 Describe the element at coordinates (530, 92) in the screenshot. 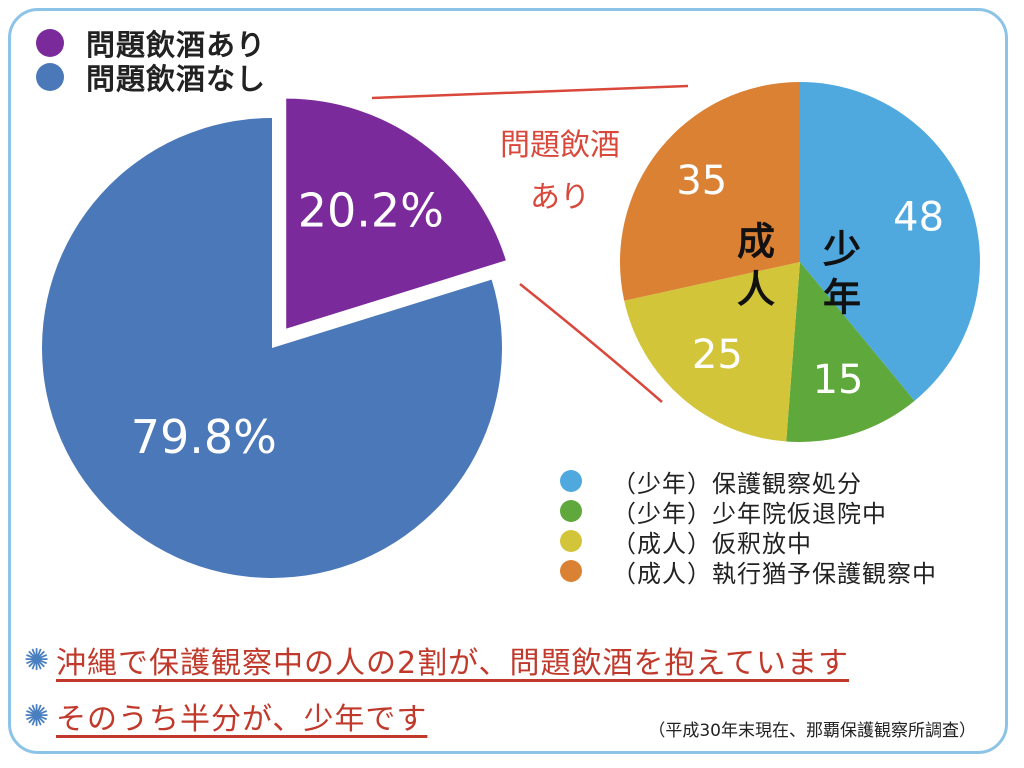

I see `connector-line-top` at that location.